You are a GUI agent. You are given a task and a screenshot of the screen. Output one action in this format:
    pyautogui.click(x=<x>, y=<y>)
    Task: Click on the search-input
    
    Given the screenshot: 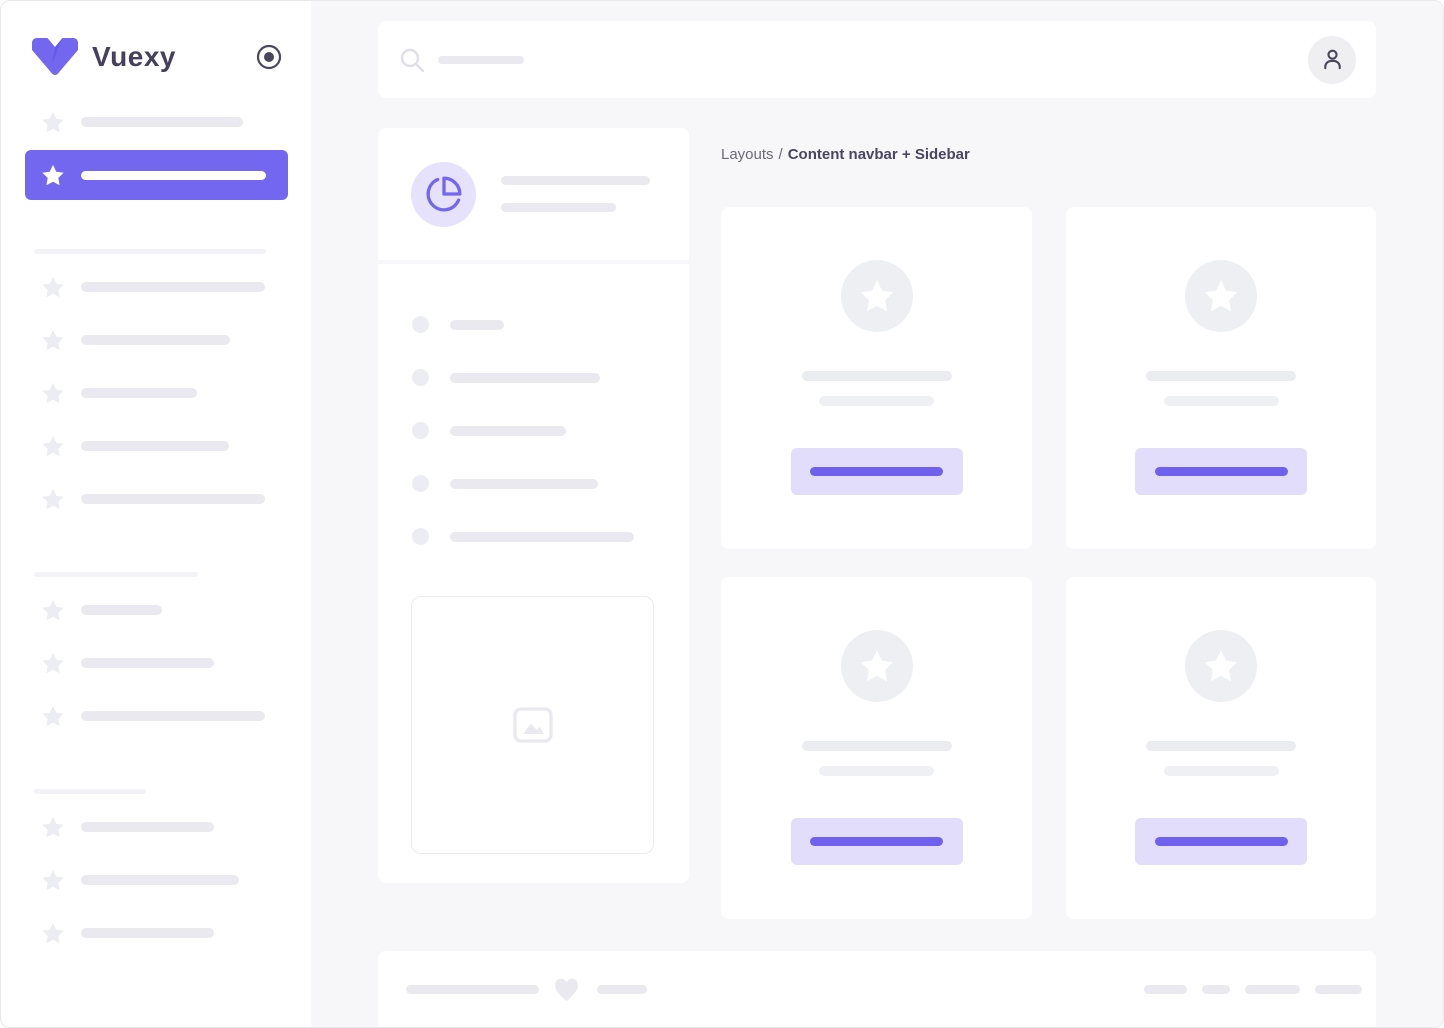 What is the action you would take?
    pyautogui.click(x=461, y=60)
    